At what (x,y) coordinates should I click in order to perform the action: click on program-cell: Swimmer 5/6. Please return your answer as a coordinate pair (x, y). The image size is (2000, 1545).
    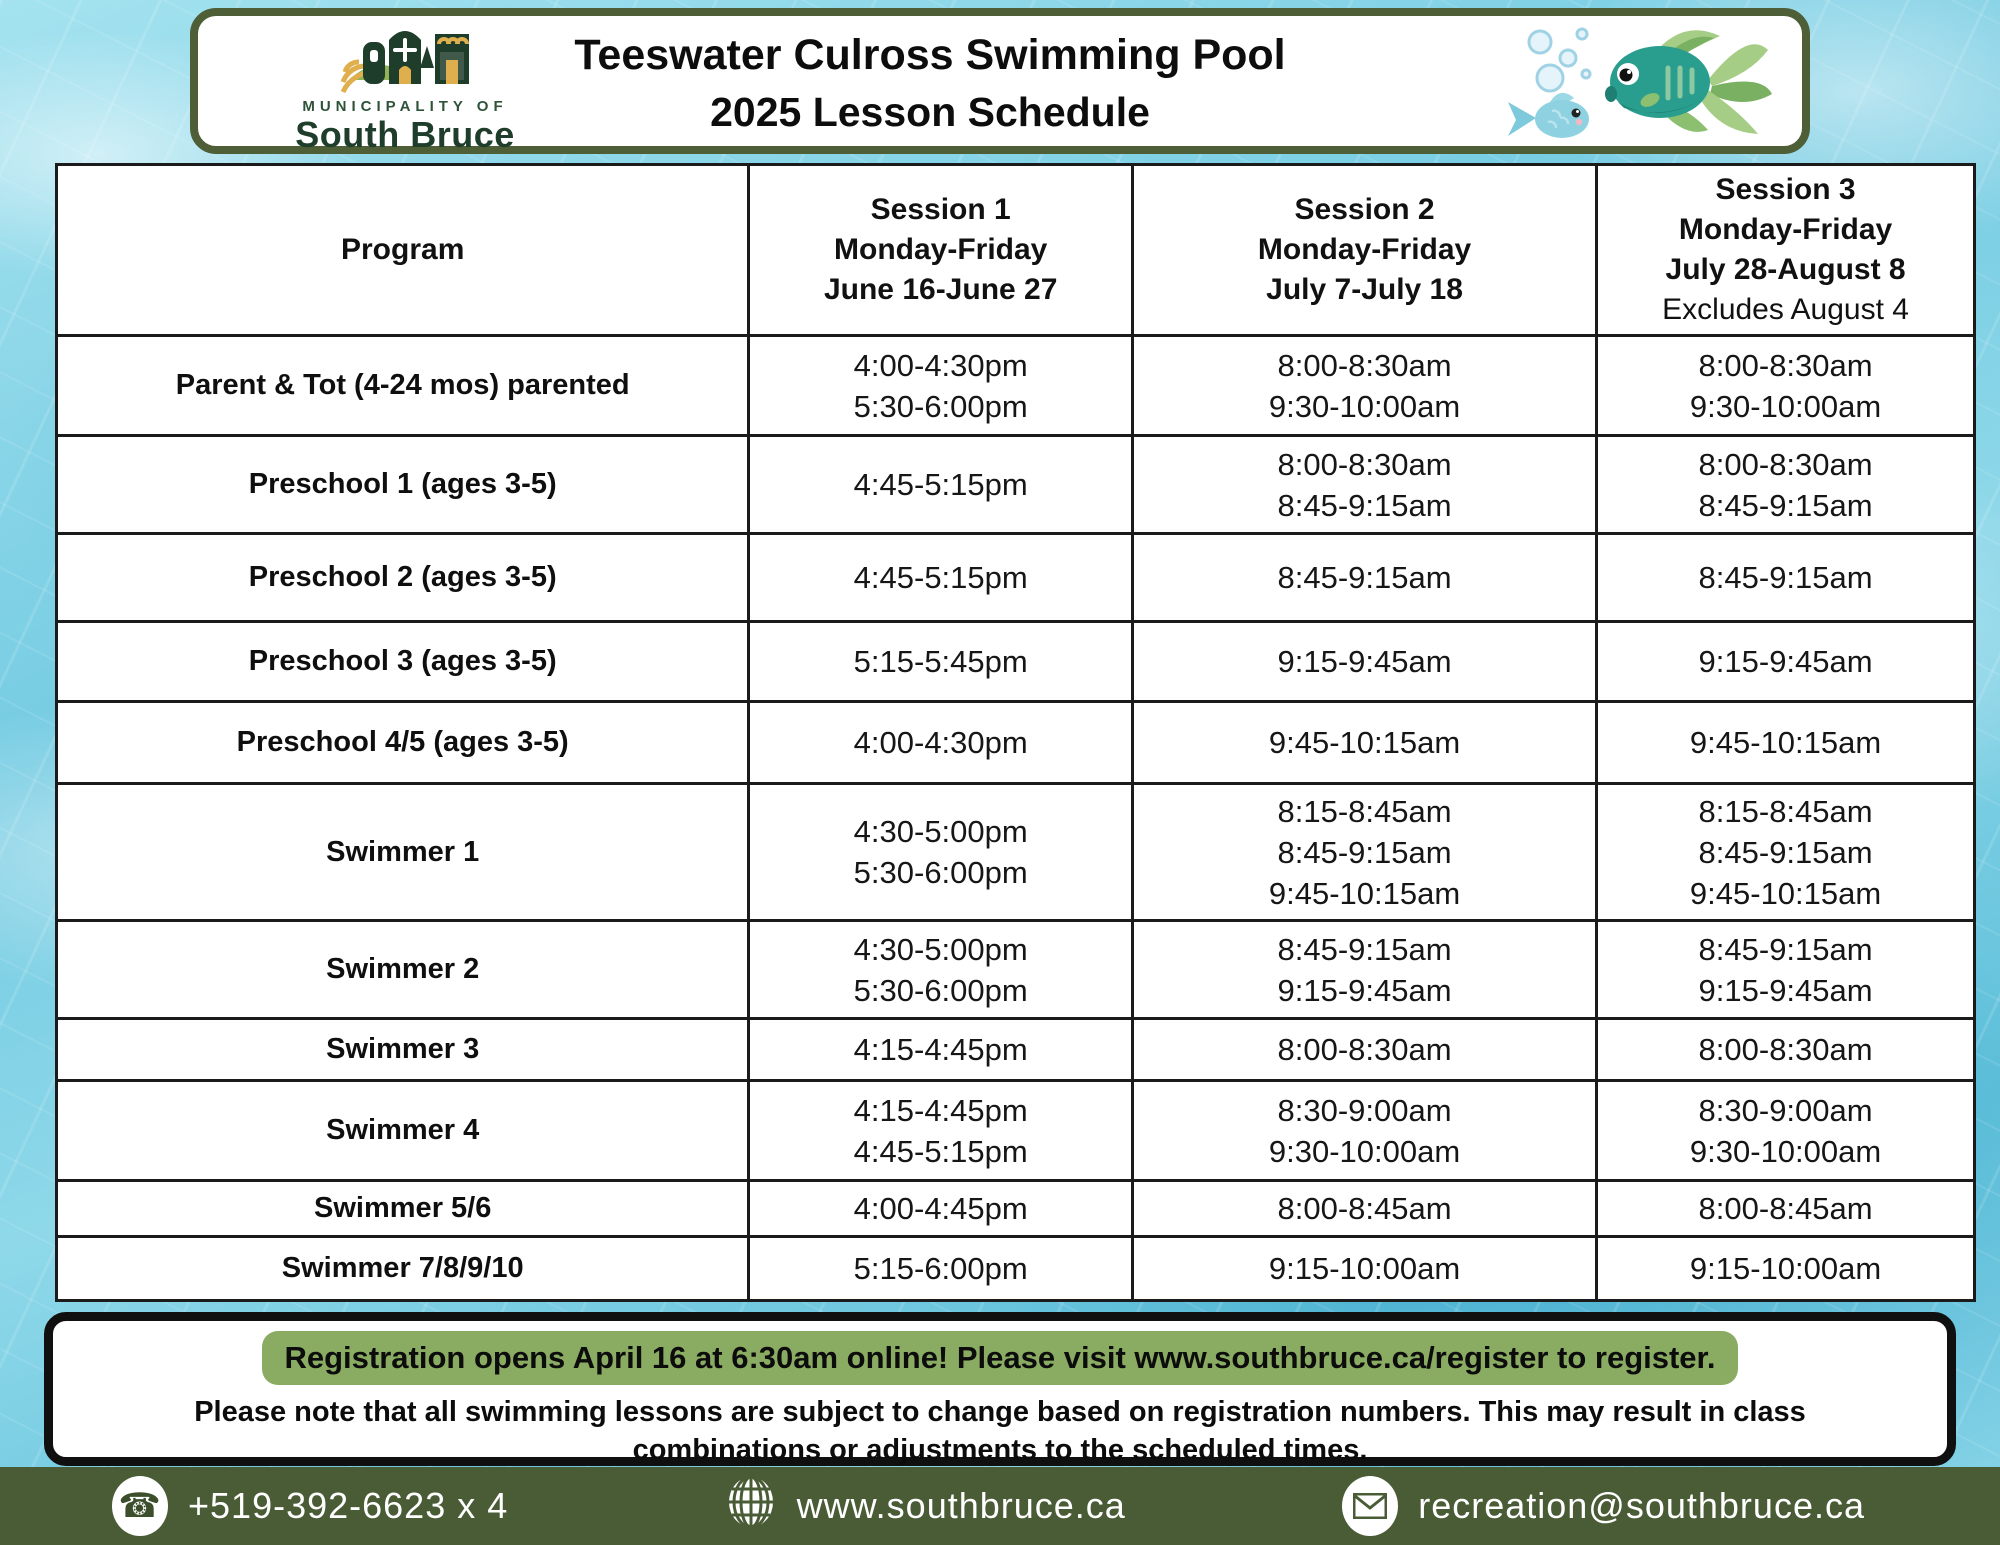
    Looking at the image, I should click on (402, 1208).